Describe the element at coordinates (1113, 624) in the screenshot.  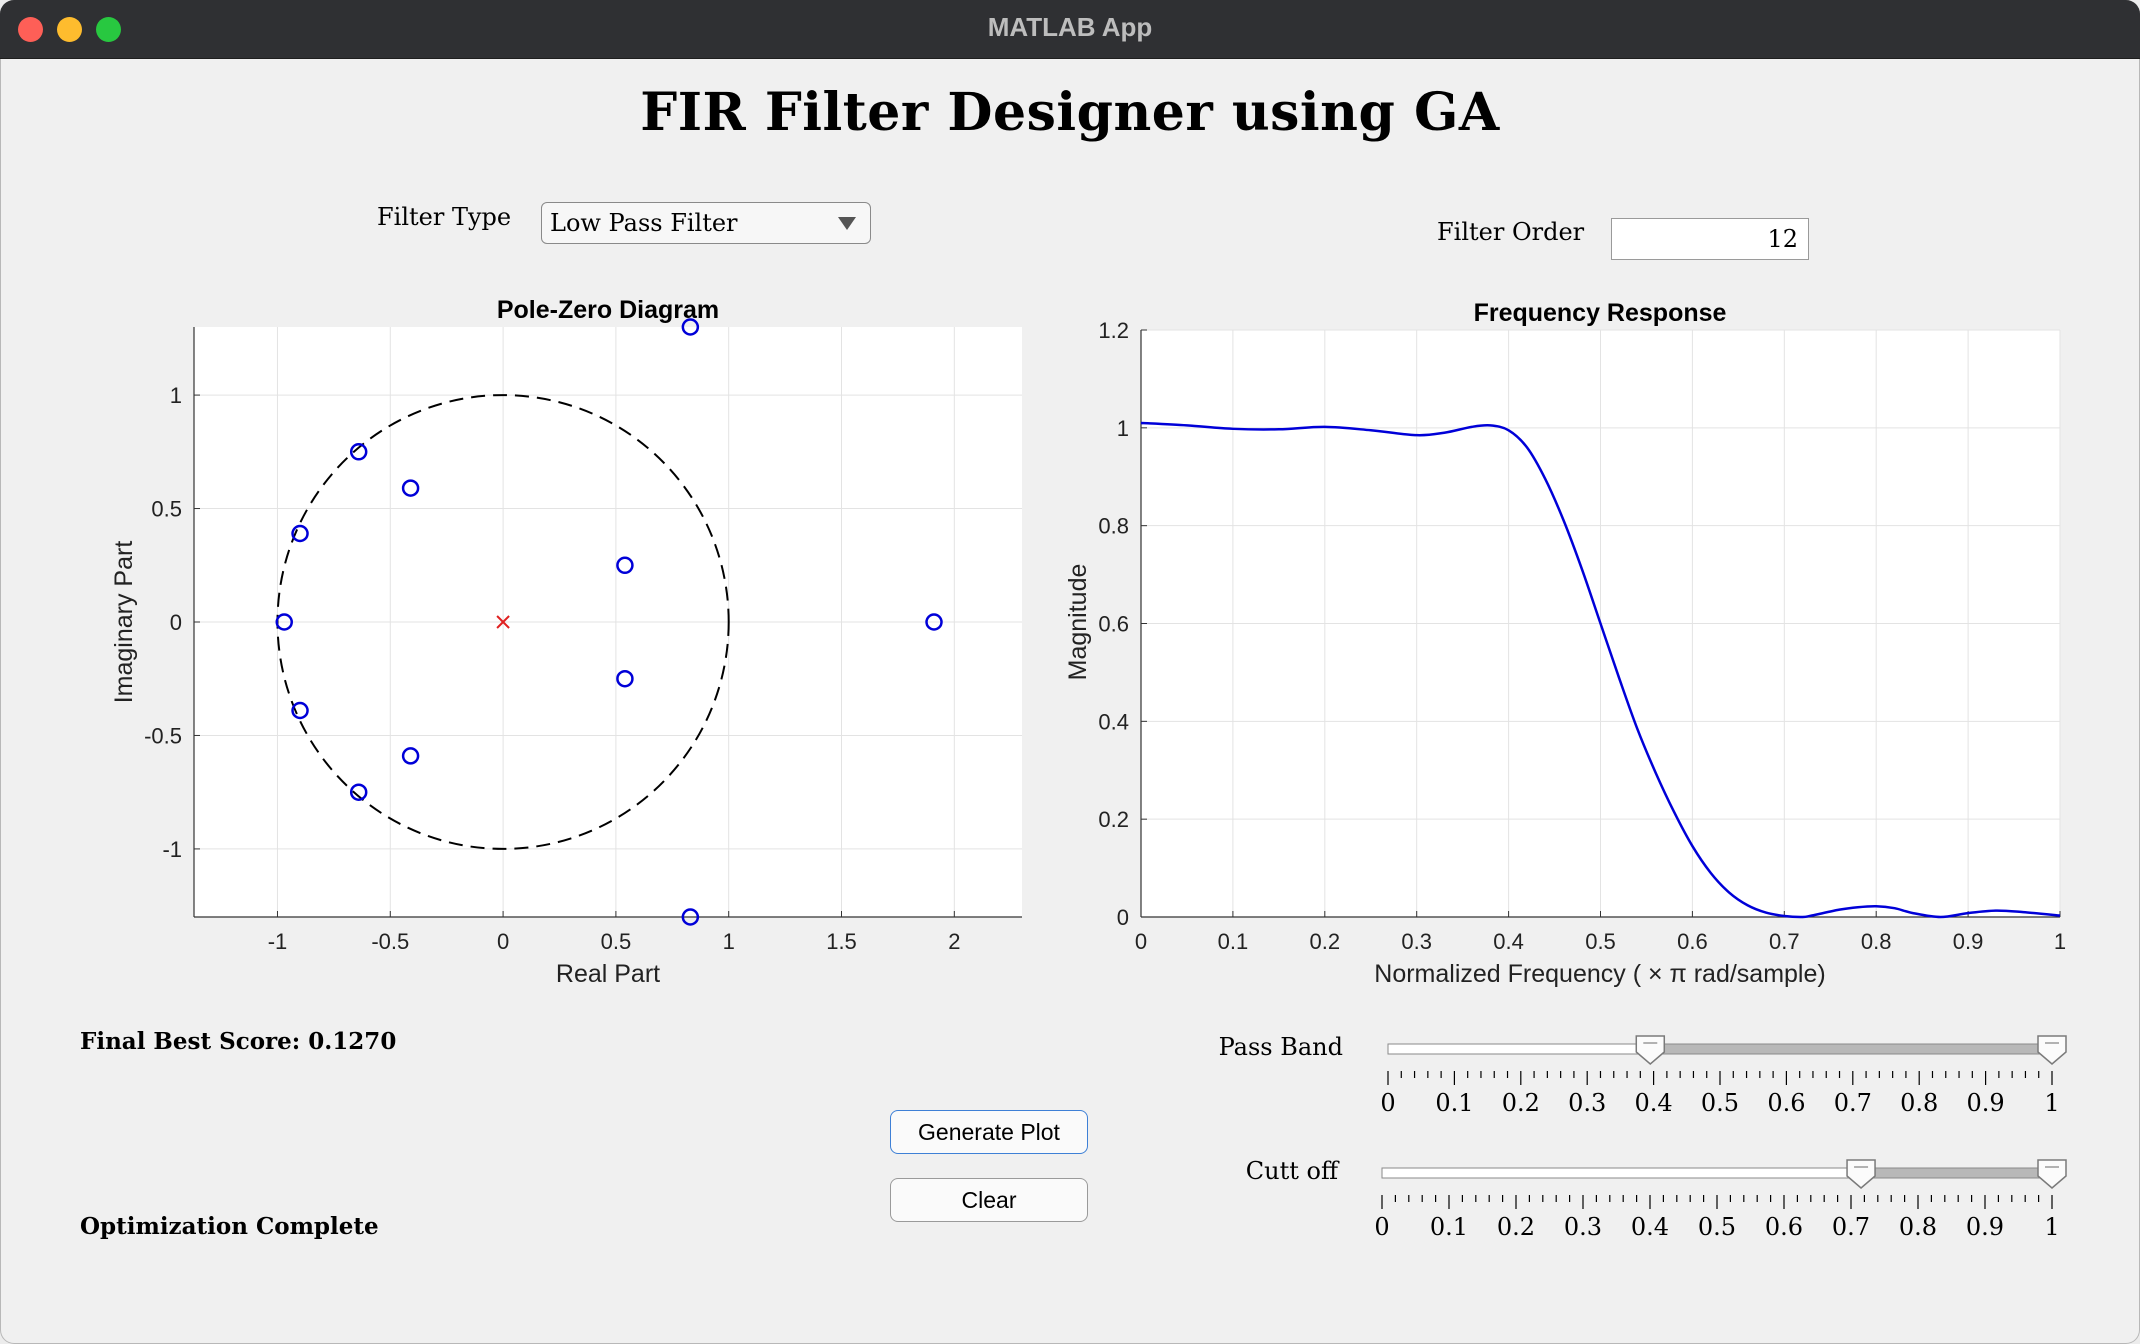
I see `y-tick-label: 0.6` at that location.